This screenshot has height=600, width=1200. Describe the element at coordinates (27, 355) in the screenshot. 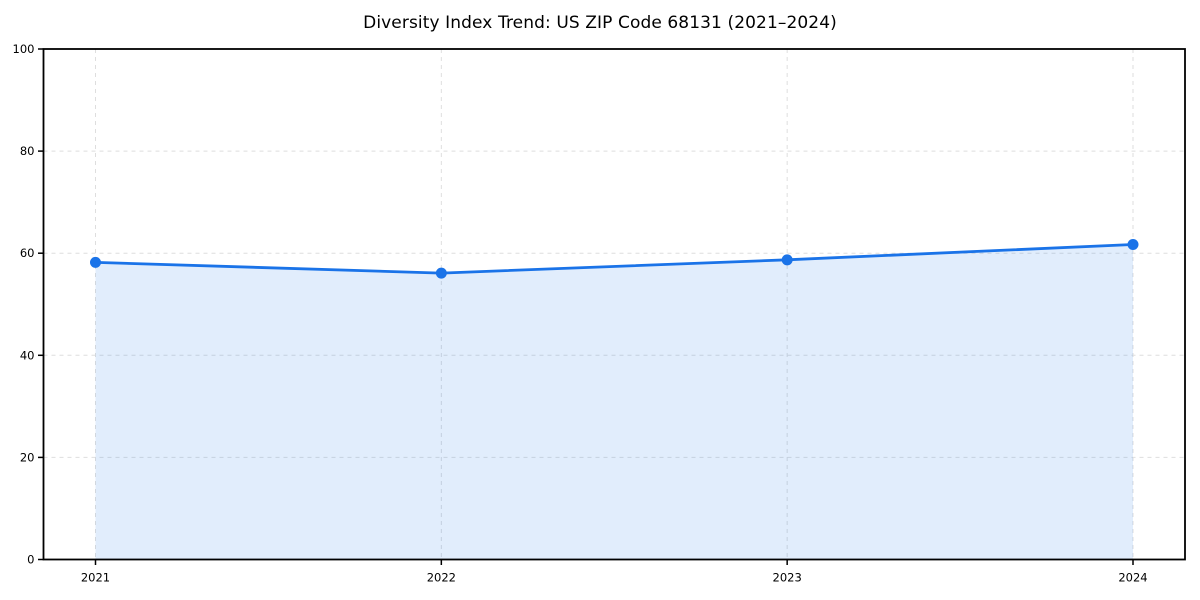

I see `y-tick-label: 40` at that location.